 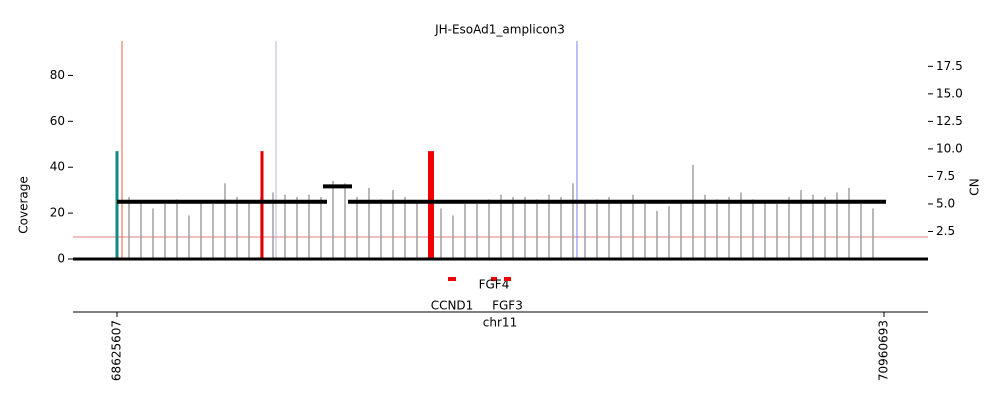 What do you see at coordinates (57, 121) in the screenshot?
I see `y-tick-label: 60` at bounding box center [57, 121].